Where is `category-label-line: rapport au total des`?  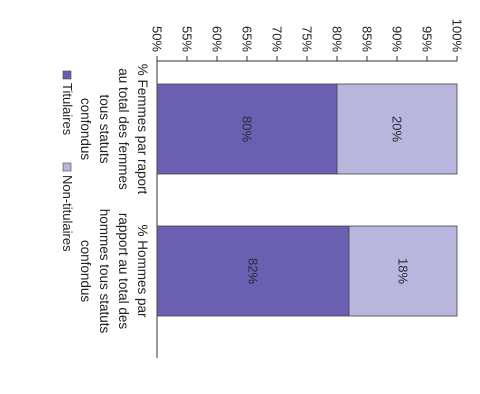 category-label-line: rapport au total des is located at coordinates (123, 271).